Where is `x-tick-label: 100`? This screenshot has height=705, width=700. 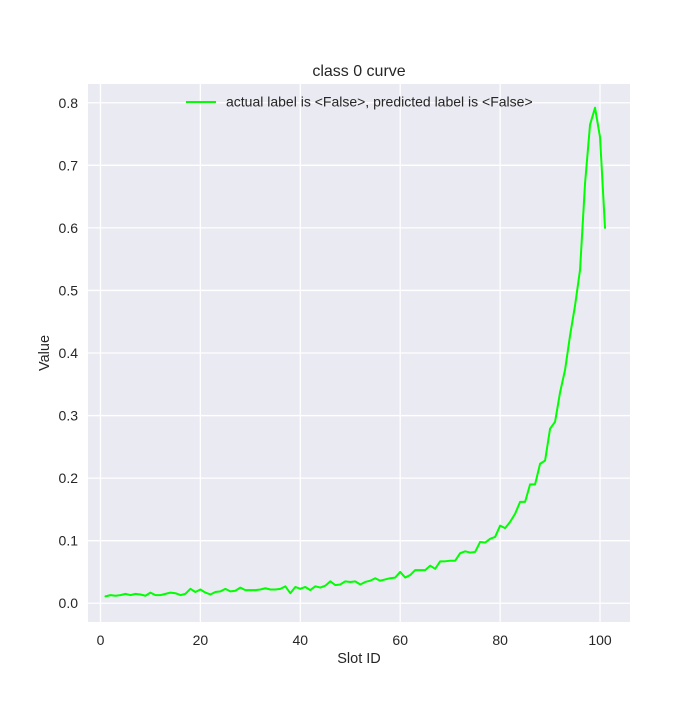
x-tick-label: 100 is located at coordinates (600, 640).